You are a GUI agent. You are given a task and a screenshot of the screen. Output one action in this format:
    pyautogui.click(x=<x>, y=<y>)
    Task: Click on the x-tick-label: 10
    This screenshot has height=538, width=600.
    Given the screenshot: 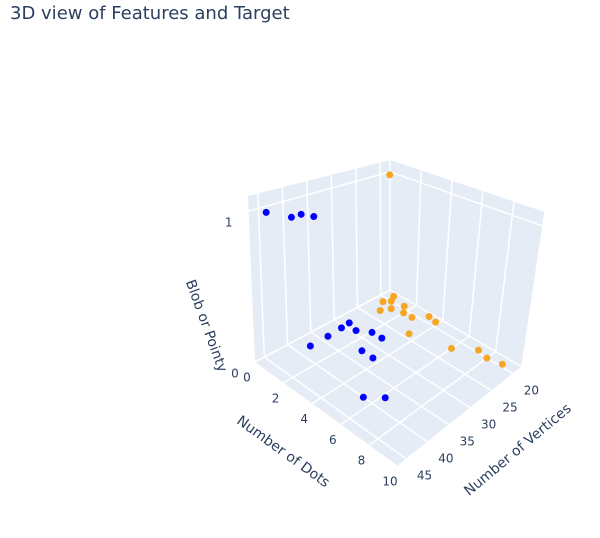 What is the action you would take?
    pyautogui.click(x=389, y=482)
    